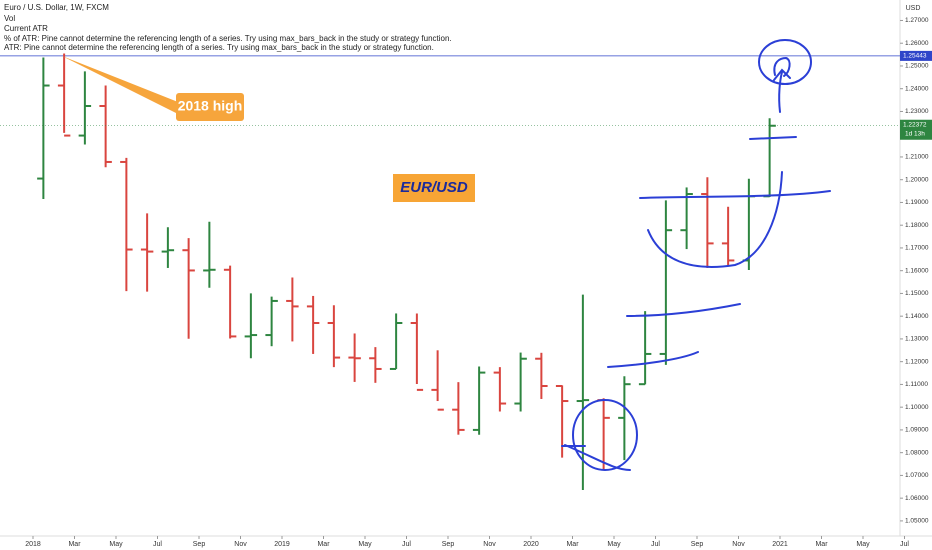 The image size is (932, 550). I want to click on x-tick-label: 2021, so click(780, 544).